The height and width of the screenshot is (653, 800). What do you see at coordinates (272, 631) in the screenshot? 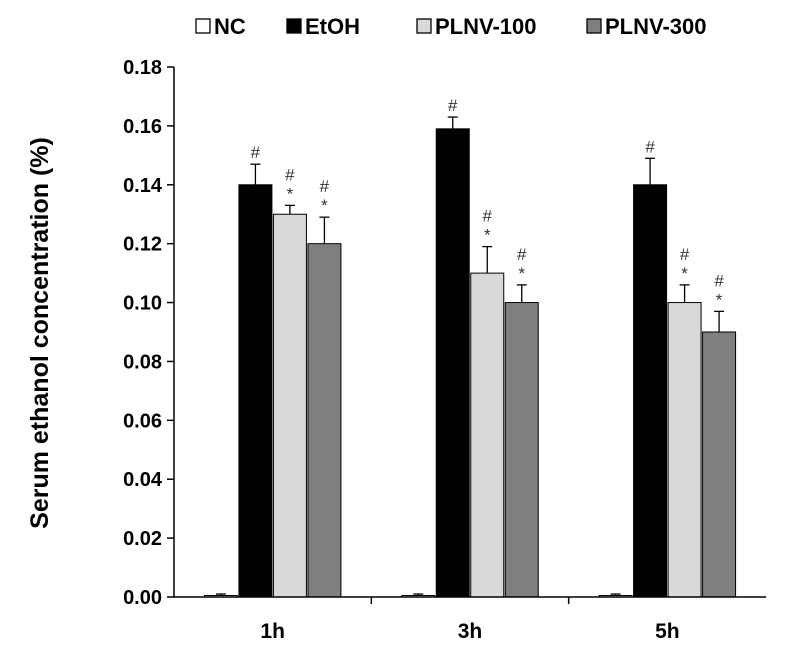
I see `x-tick-label: 1h` at bounding box center [272, 631].